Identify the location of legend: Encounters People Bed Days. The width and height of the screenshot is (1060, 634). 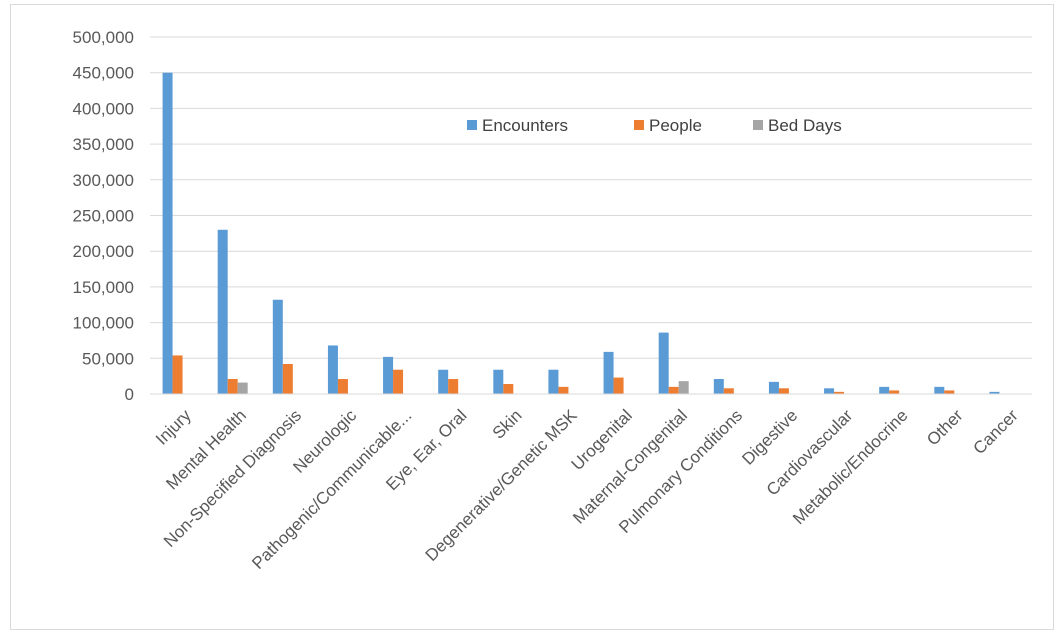
(654, 125).